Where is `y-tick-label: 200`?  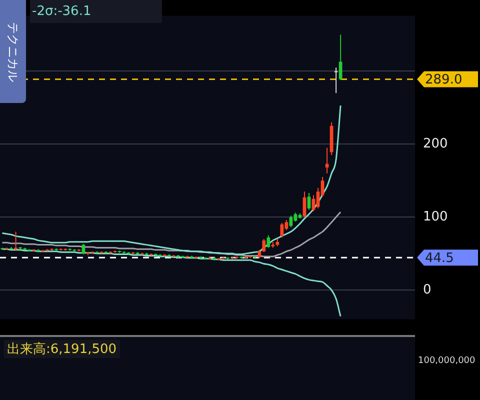
y-tick-label: 200 is located at coordinates (435, 144).